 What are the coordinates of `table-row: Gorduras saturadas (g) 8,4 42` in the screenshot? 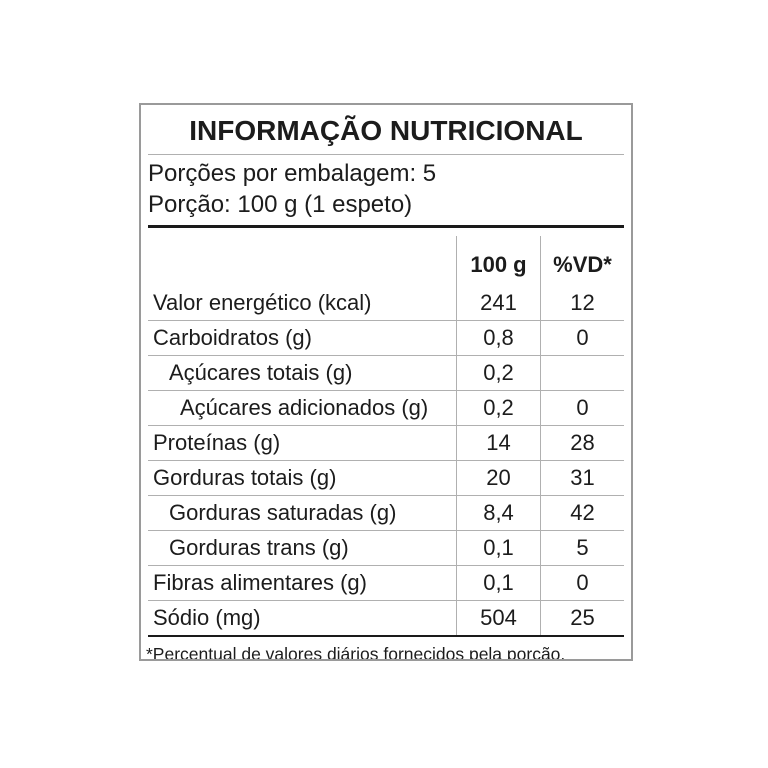 It's located at (386, 512).